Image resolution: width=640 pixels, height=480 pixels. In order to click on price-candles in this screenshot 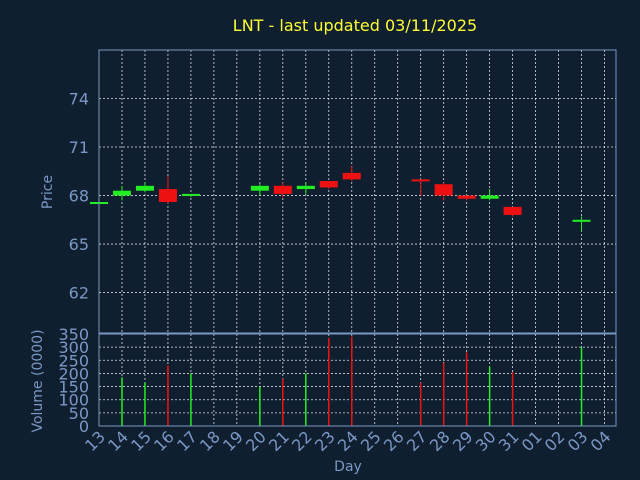, I will do `click(340, 199)`.